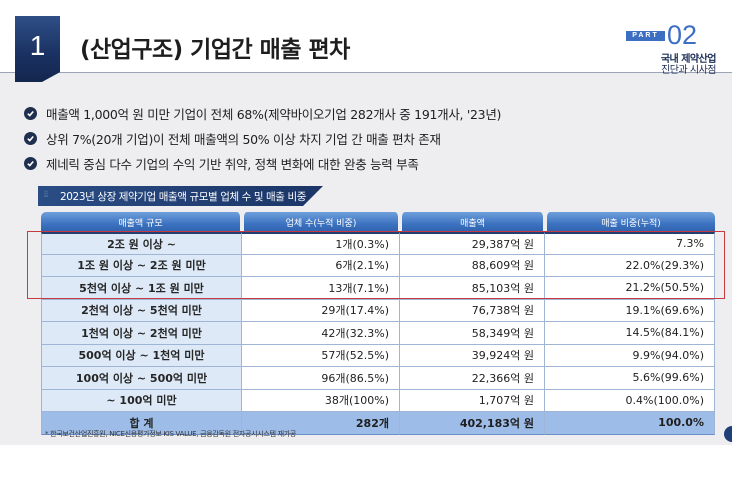 The image size is (732, 480). Describe the element at coordinates (472, 243) in the screenshot. I see `cell-revenue: 29,387억 원` at that location.